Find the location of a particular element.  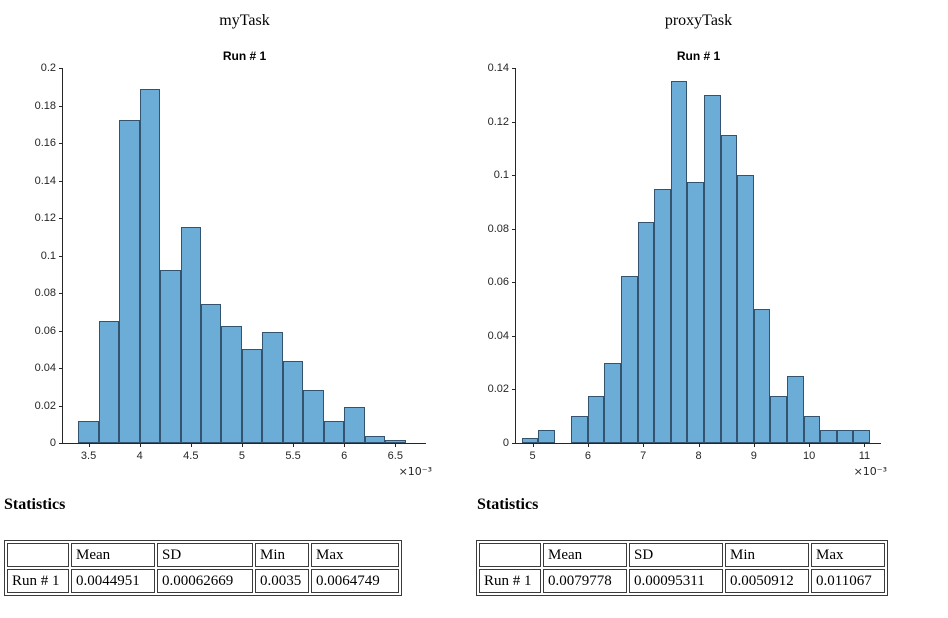

table-cell-sd: 0.00095311 is located at coordinates (676, 581).